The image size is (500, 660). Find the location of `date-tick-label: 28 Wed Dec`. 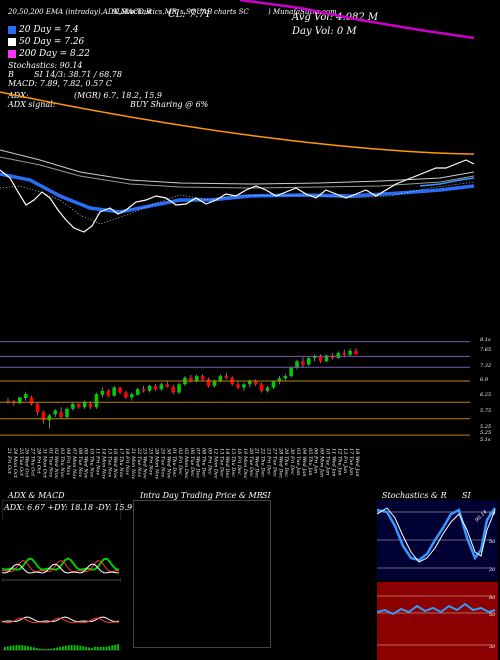

date-tick-label: 28 Wed Dec is located at coordinates (280, 462).